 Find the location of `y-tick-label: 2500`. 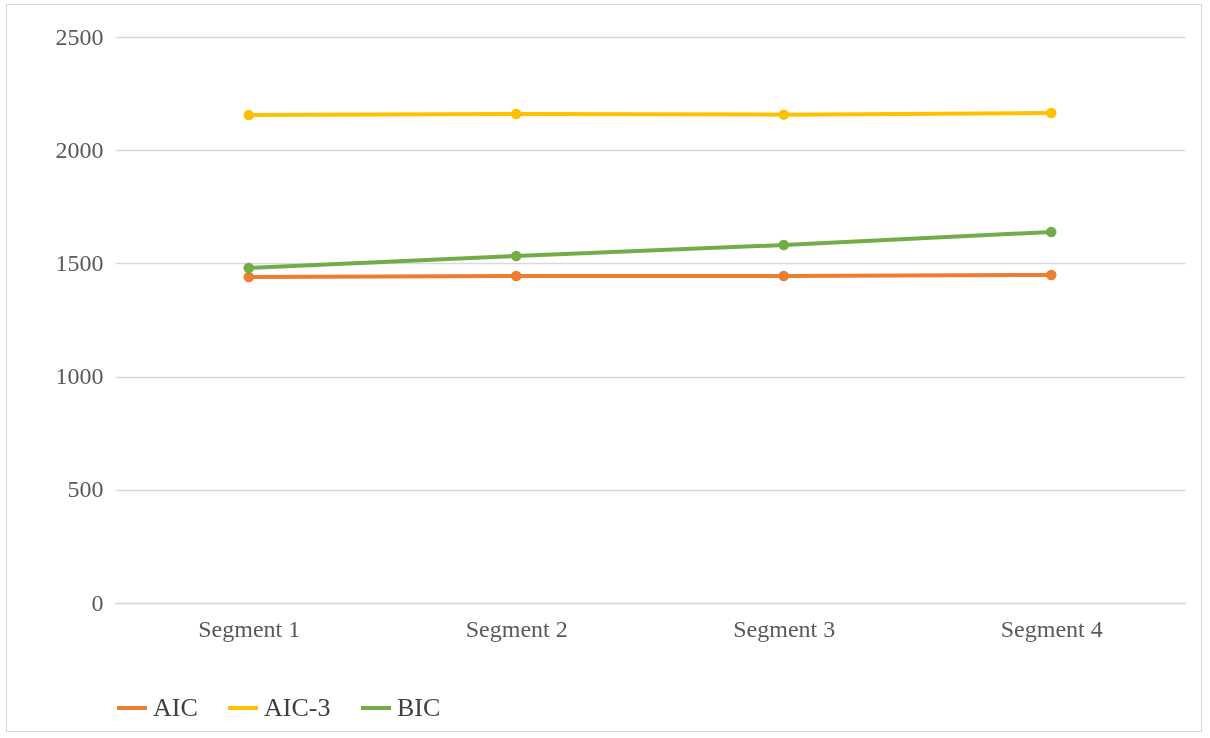

y-tick-label: 2500 is located at coordinates (79, 36).